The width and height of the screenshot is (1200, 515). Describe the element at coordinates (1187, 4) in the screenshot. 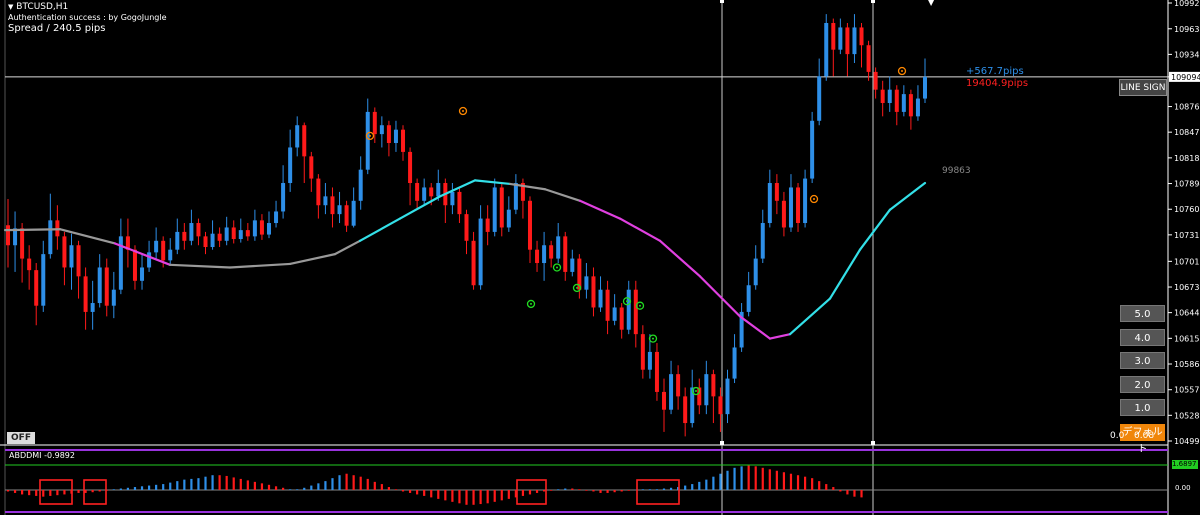

I see `y-tick-label: 109925` at that location.